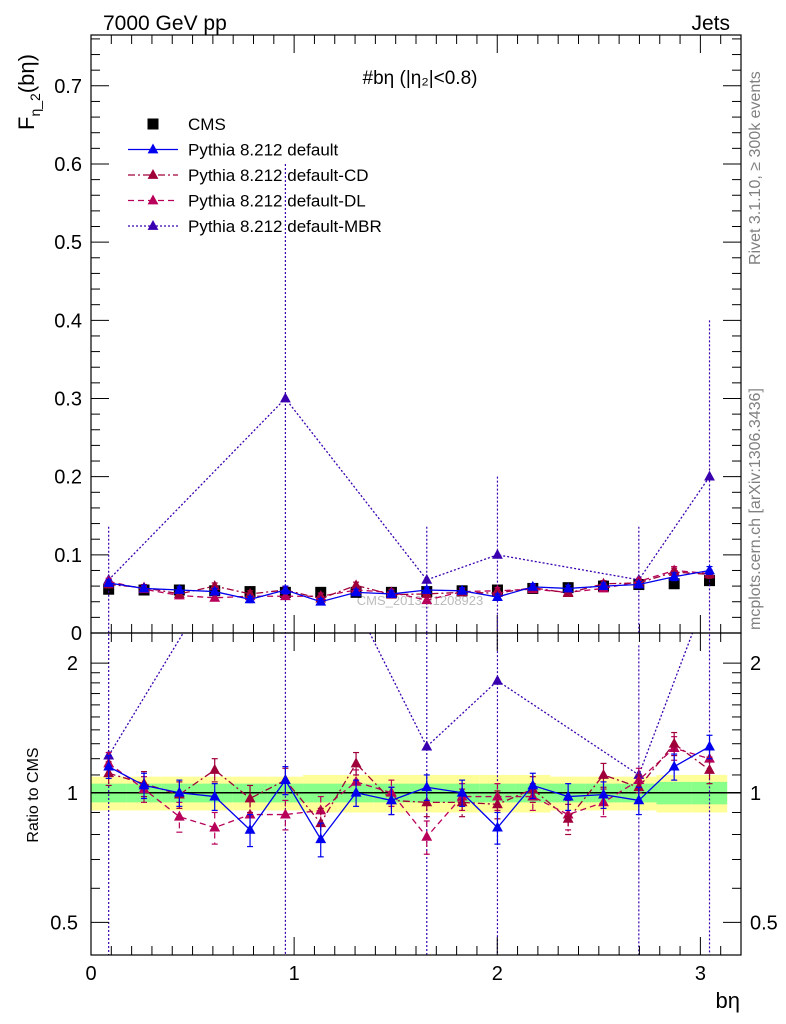 The width and height of the screenshot is (786, 1024). What do you see at coordinates (674, 584) in the screenshot?
I see `cms-data-point` at bounding box center [674, 584].